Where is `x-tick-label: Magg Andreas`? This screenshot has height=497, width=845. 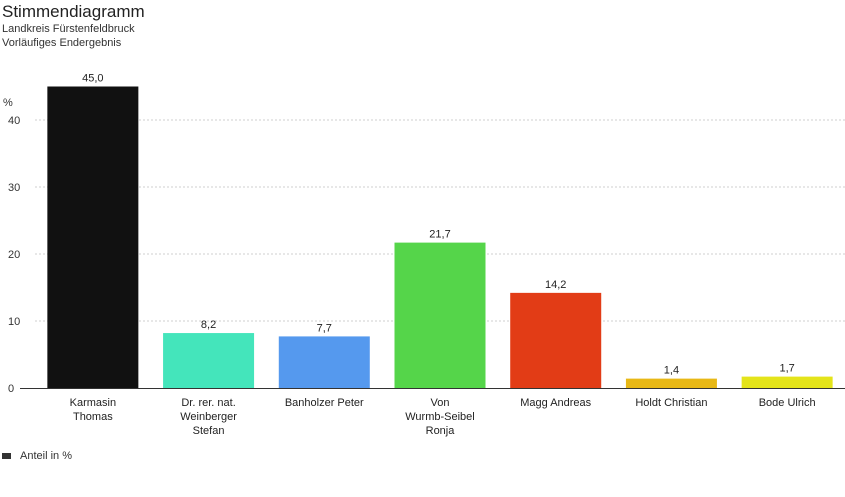
x-tick-label: Magg Andreas is located at coordinates (555, 403).